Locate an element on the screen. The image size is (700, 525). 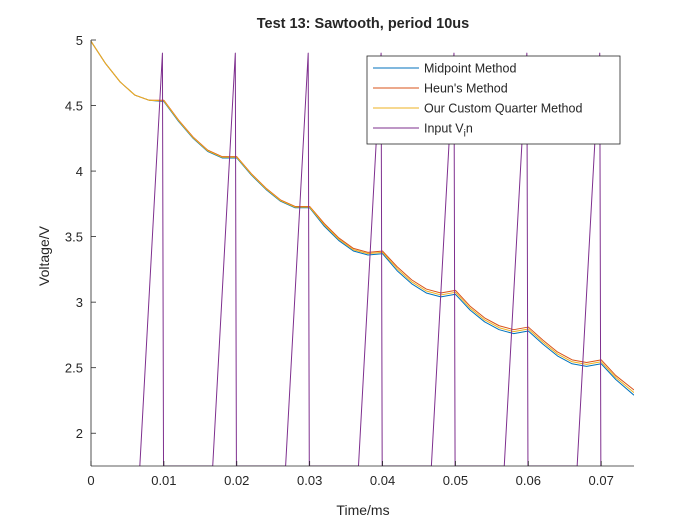
y-axis-label: Voltage/V is located at coordinates (44, 255).